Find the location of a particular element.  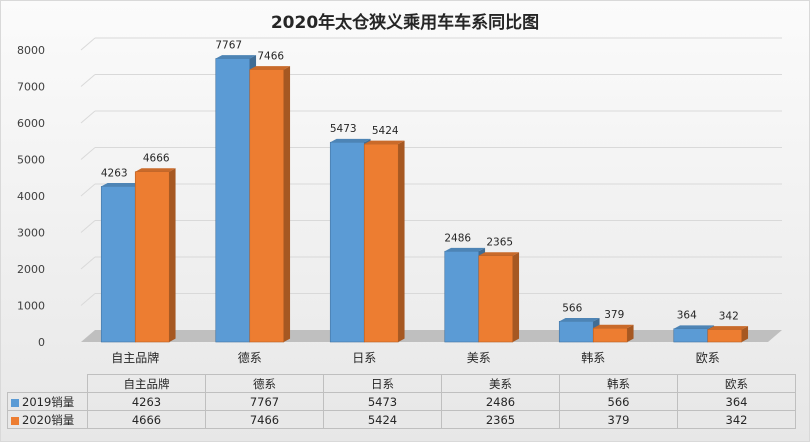

table-row: 2019销量 4263 7767 5473 2486 566 364 is located at coordinates (401, 401).